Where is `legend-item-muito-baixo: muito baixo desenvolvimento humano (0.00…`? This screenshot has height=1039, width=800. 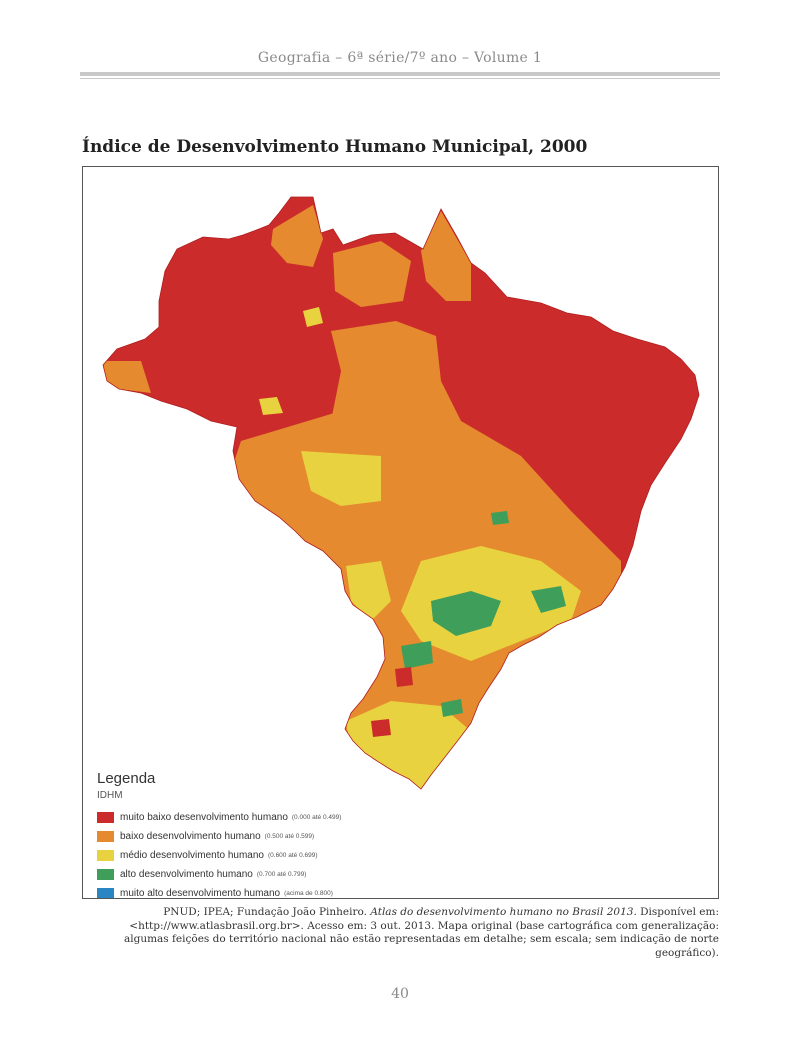
legend-item-muito-baixo: muito baixo desenvolvimento humano (0.00… is located at coordinates (219, 817).